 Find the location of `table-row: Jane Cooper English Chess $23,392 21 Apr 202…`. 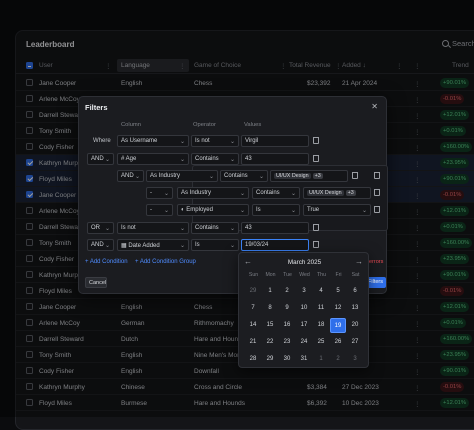

table-row: Jane Cooper English Chess $23,392 21 Apr 202… is located at coordinates (245, 83).